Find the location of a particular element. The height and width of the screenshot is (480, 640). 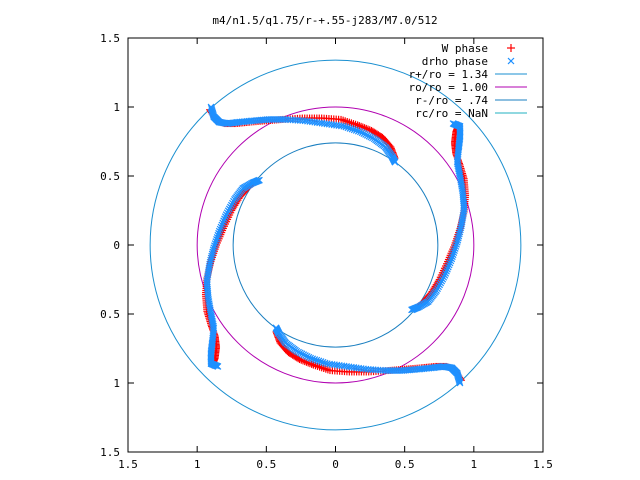

legend-marker-x is located at coordinates (511, 61).